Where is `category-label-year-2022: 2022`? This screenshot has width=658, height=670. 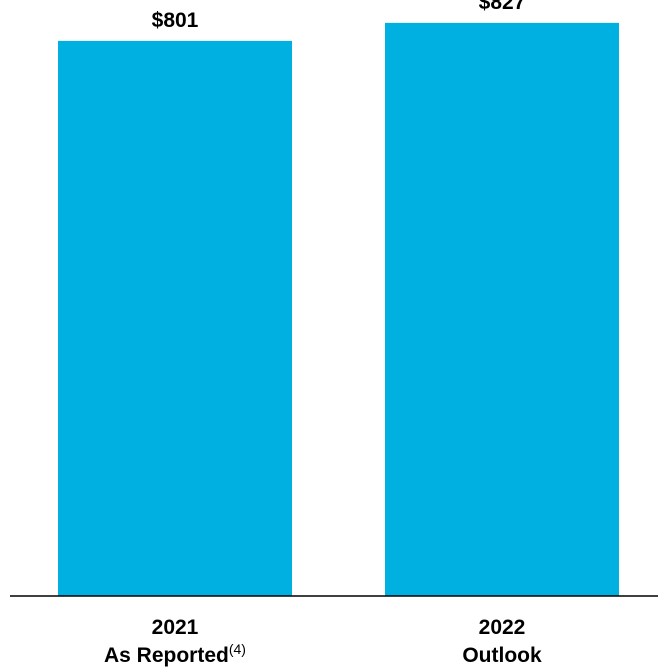 category-label-year-2022: 2022 is located at coordinates (502, 627).